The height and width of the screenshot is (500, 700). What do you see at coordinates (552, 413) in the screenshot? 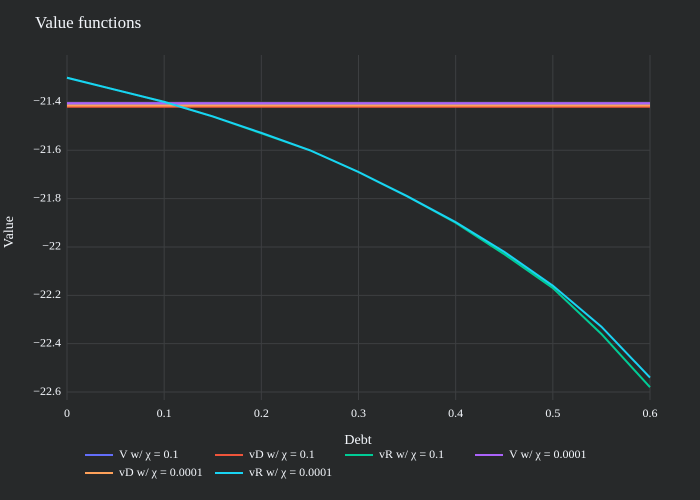
I see `x-tick-label: 0.5` at bounding box center [552, 413].